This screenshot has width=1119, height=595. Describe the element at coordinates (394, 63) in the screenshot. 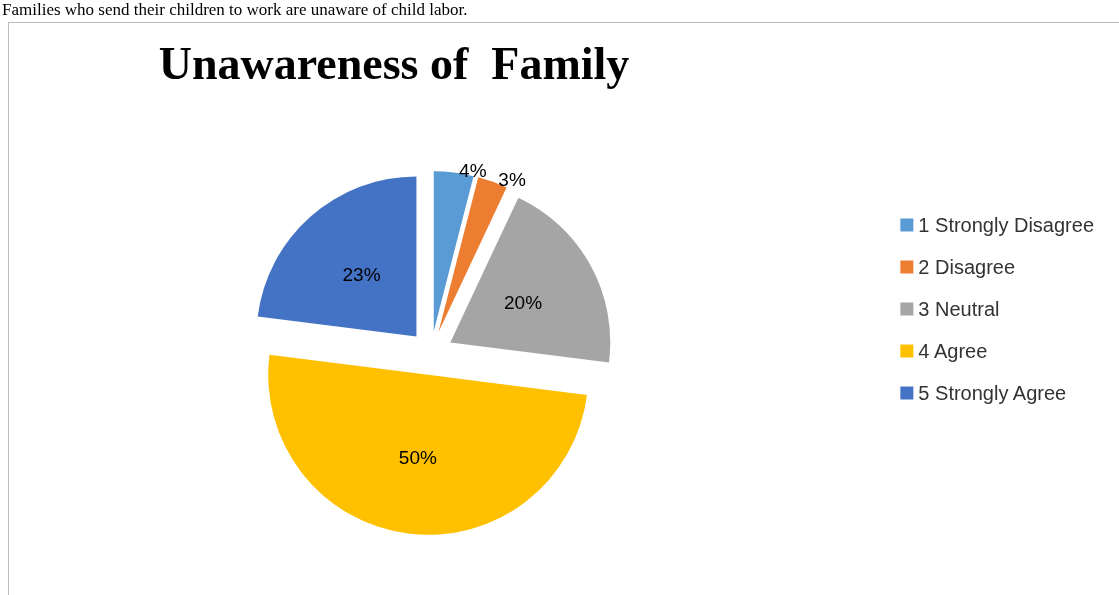

I see `chart-title: Unawareness of Family` at that location.